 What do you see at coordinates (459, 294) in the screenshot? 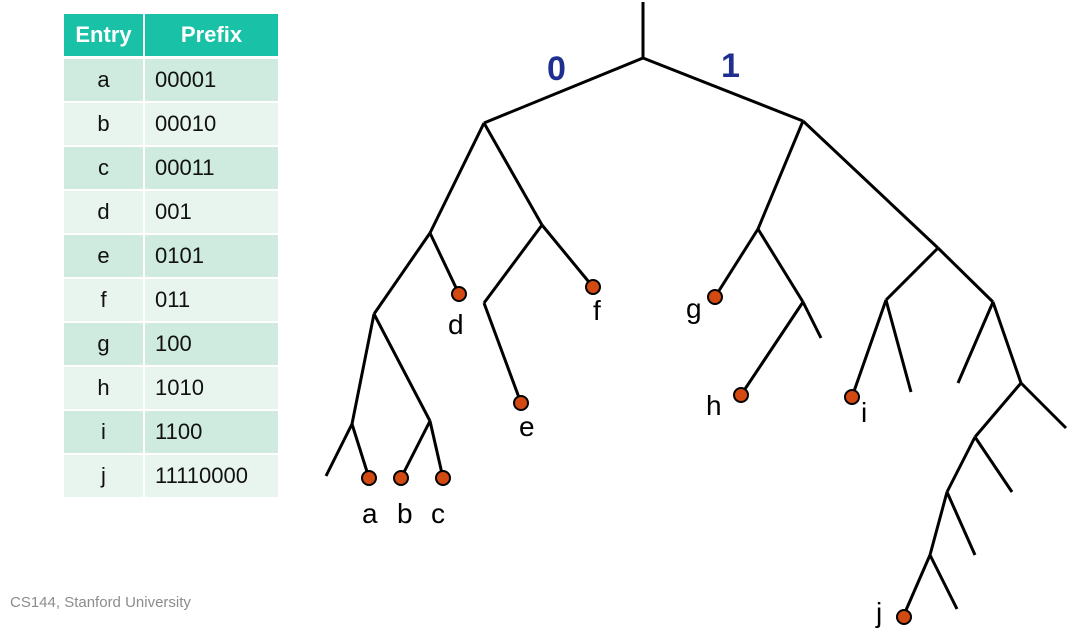
I see `leaf-node-d` at bounding box center [459, 294].